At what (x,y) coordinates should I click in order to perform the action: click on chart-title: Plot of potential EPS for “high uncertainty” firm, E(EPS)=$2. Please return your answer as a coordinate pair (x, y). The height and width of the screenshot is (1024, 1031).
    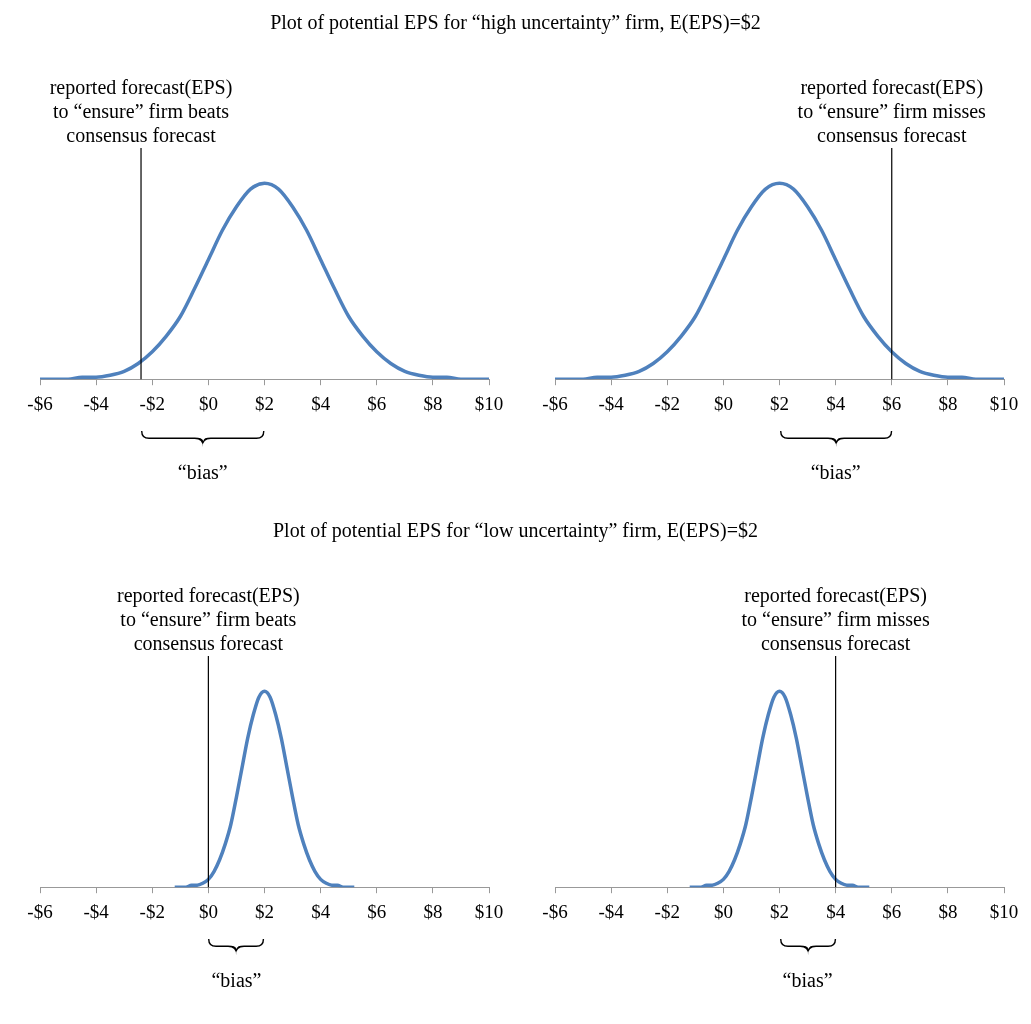
    Looking at the image, I should click on (515, 23).